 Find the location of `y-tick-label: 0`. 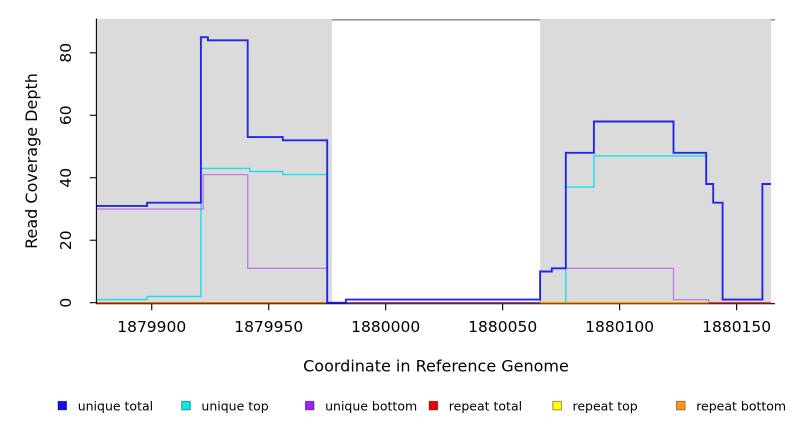

y-tick-label: 0 is located at coordinates (66, 303).